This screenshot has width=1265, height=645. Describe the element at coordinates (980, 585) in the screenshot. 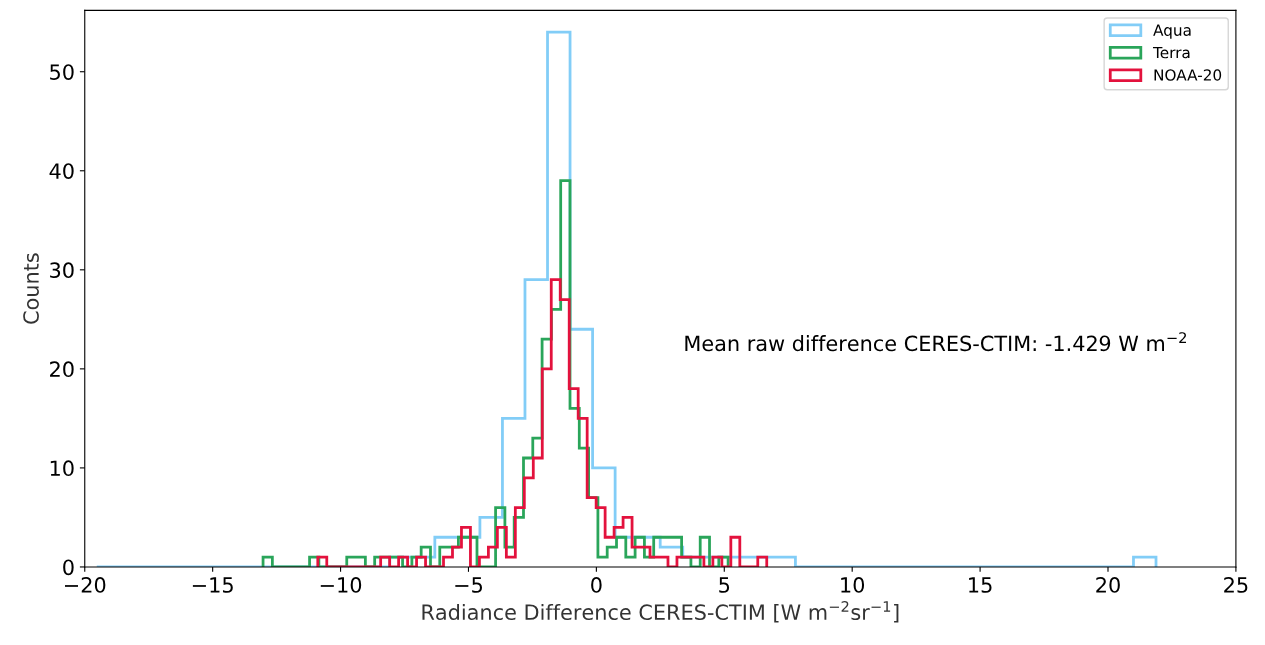

I see `x-tick-label: 15` at that location.